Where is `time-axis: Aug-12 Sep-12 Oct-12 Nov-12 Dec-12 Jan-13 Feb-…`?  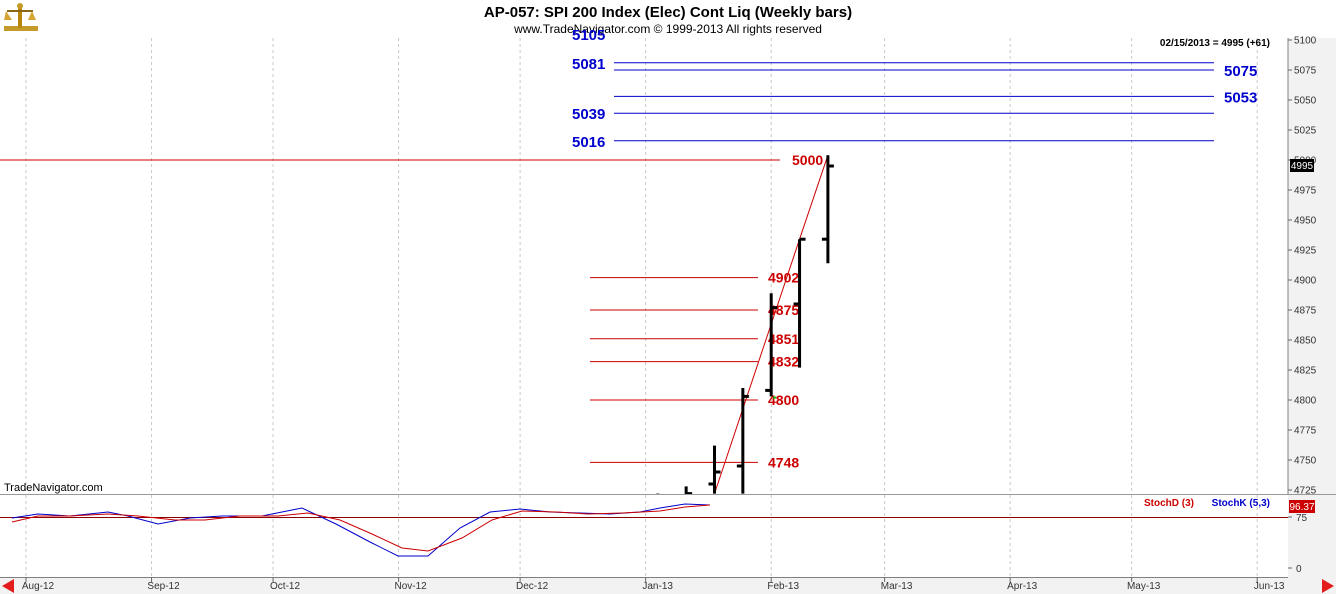
time-axis: Aug-12 Sep-12 Oct-12 Nov-12 Dec-12 Jan-13 Feb-… is located at coordinates (668, 585).